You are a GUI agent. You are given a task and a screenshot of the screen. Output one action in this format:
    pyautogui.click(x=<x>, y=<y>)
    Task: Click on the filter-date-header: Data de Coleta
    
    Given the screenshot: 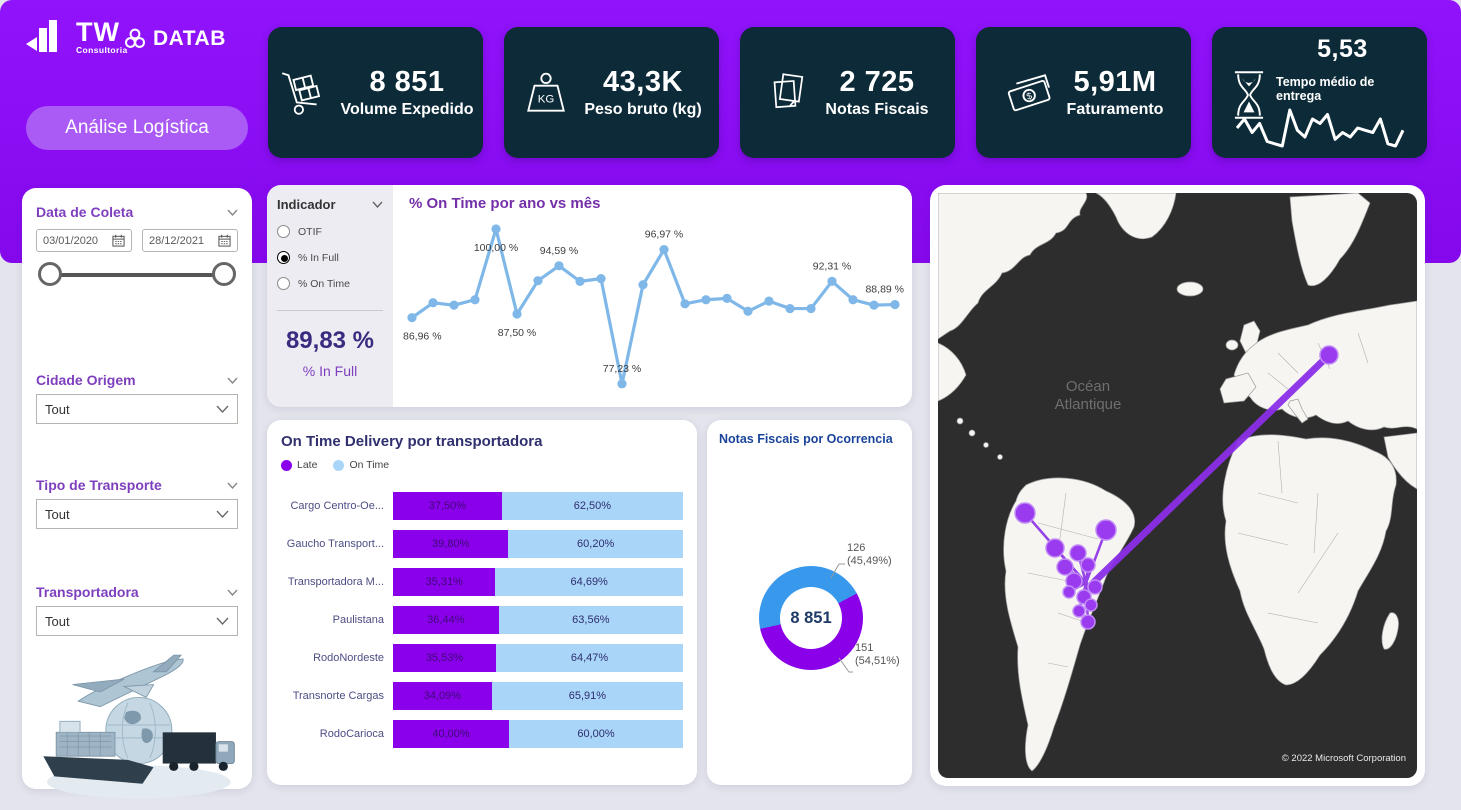 What is the action you would take?
    pyautogui.click(x=137, y=212)
    